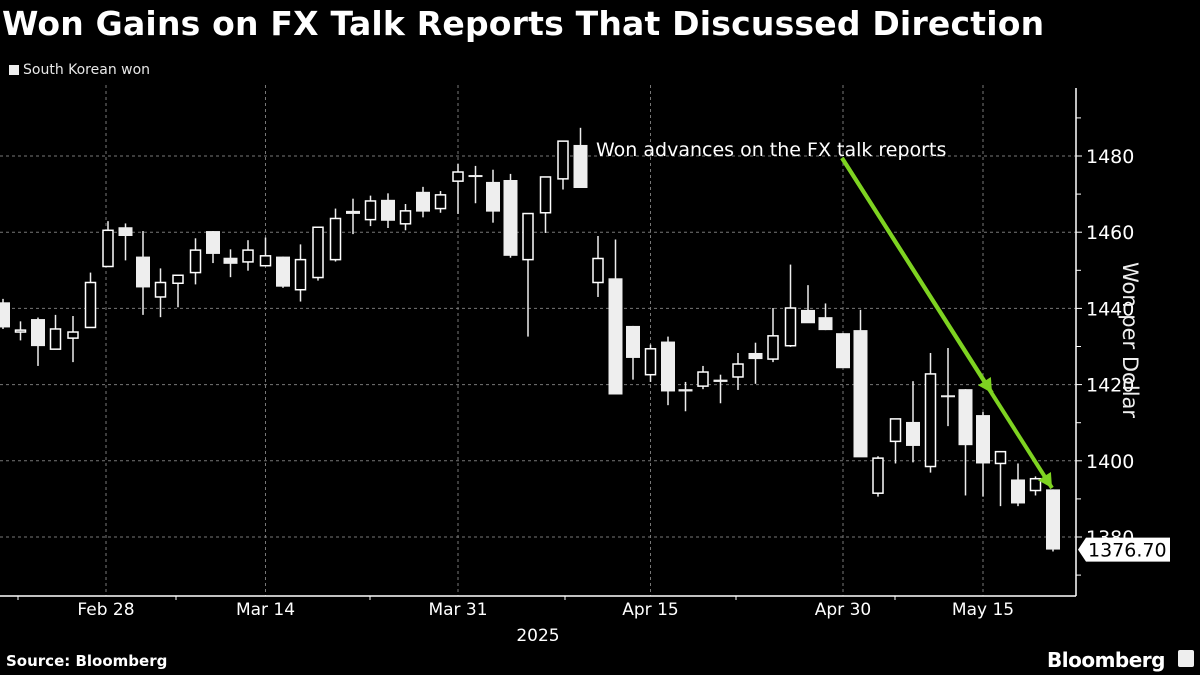 Image resolution: width=1200 pixels, height=675 pixels. I want to click on x-tick-label: Feb 28, so click(105, 610).